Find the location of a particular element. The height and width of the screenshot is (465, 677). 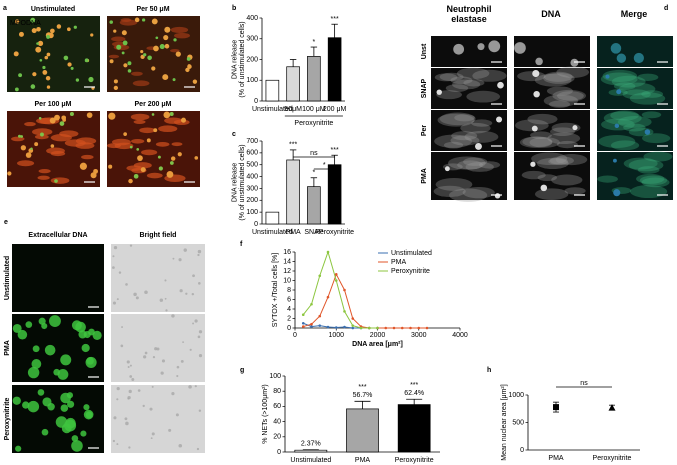

y-tick-label: 8 is located at coordinates (289, 290).